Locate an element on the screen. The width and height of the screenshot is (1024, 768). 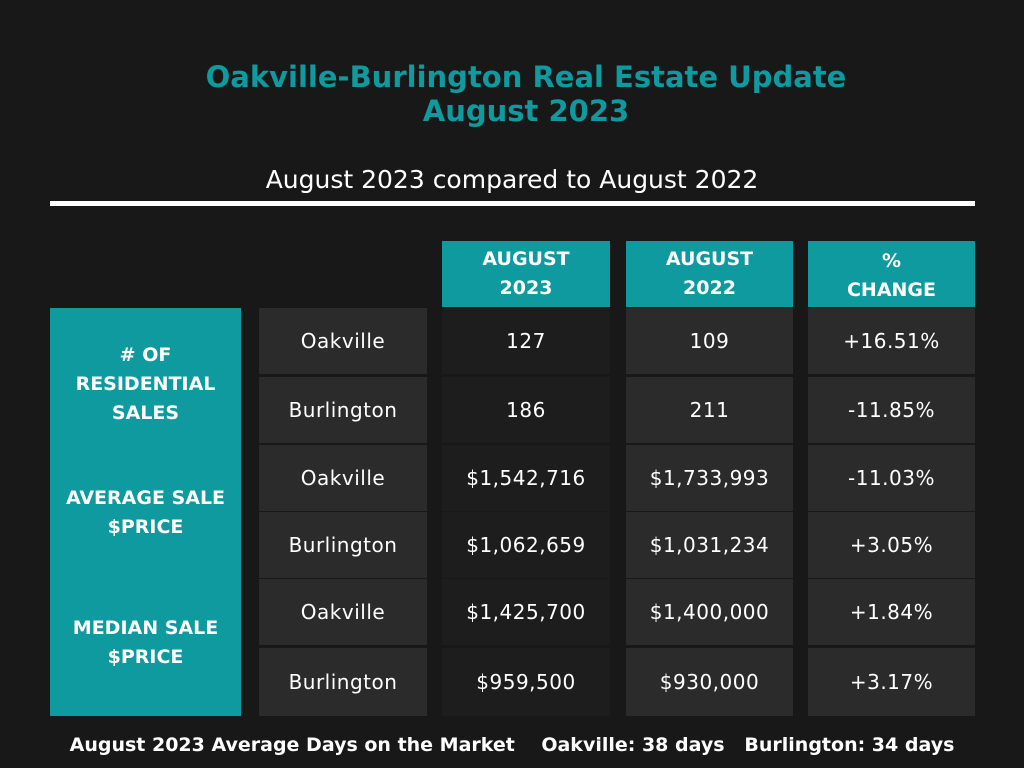
category-average-sale-price: AVERAGE SALE $PRICE is located at coordinates (145, 513).